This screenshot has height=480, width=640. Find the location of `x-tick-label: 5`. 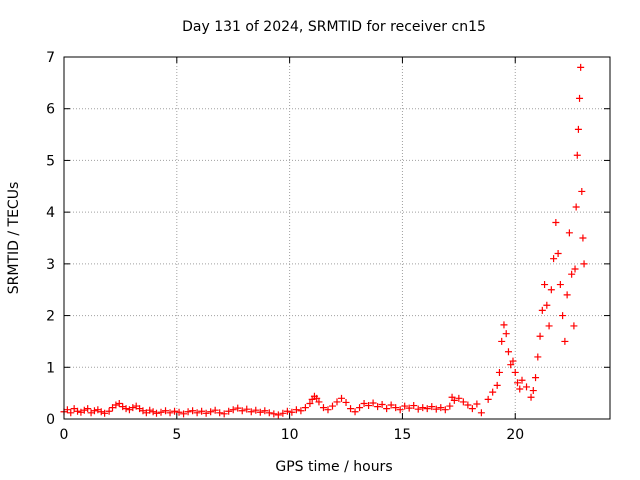

x-tick-label: 5 is located at coordinates (176, 435).